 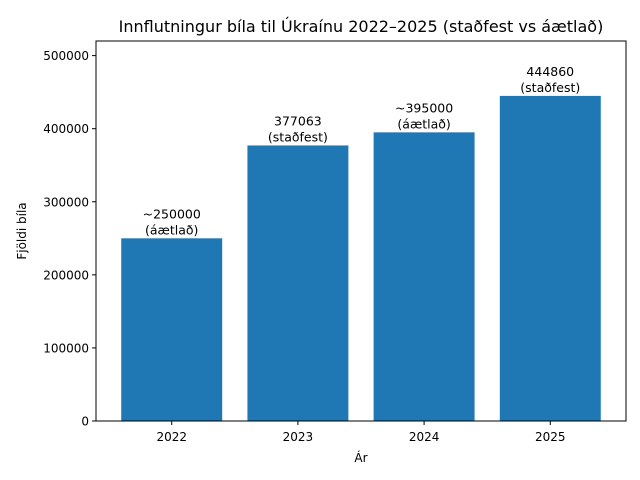 I want to click on data-label-2024: ~395000 (áætlað), so click(x=424, y=115).